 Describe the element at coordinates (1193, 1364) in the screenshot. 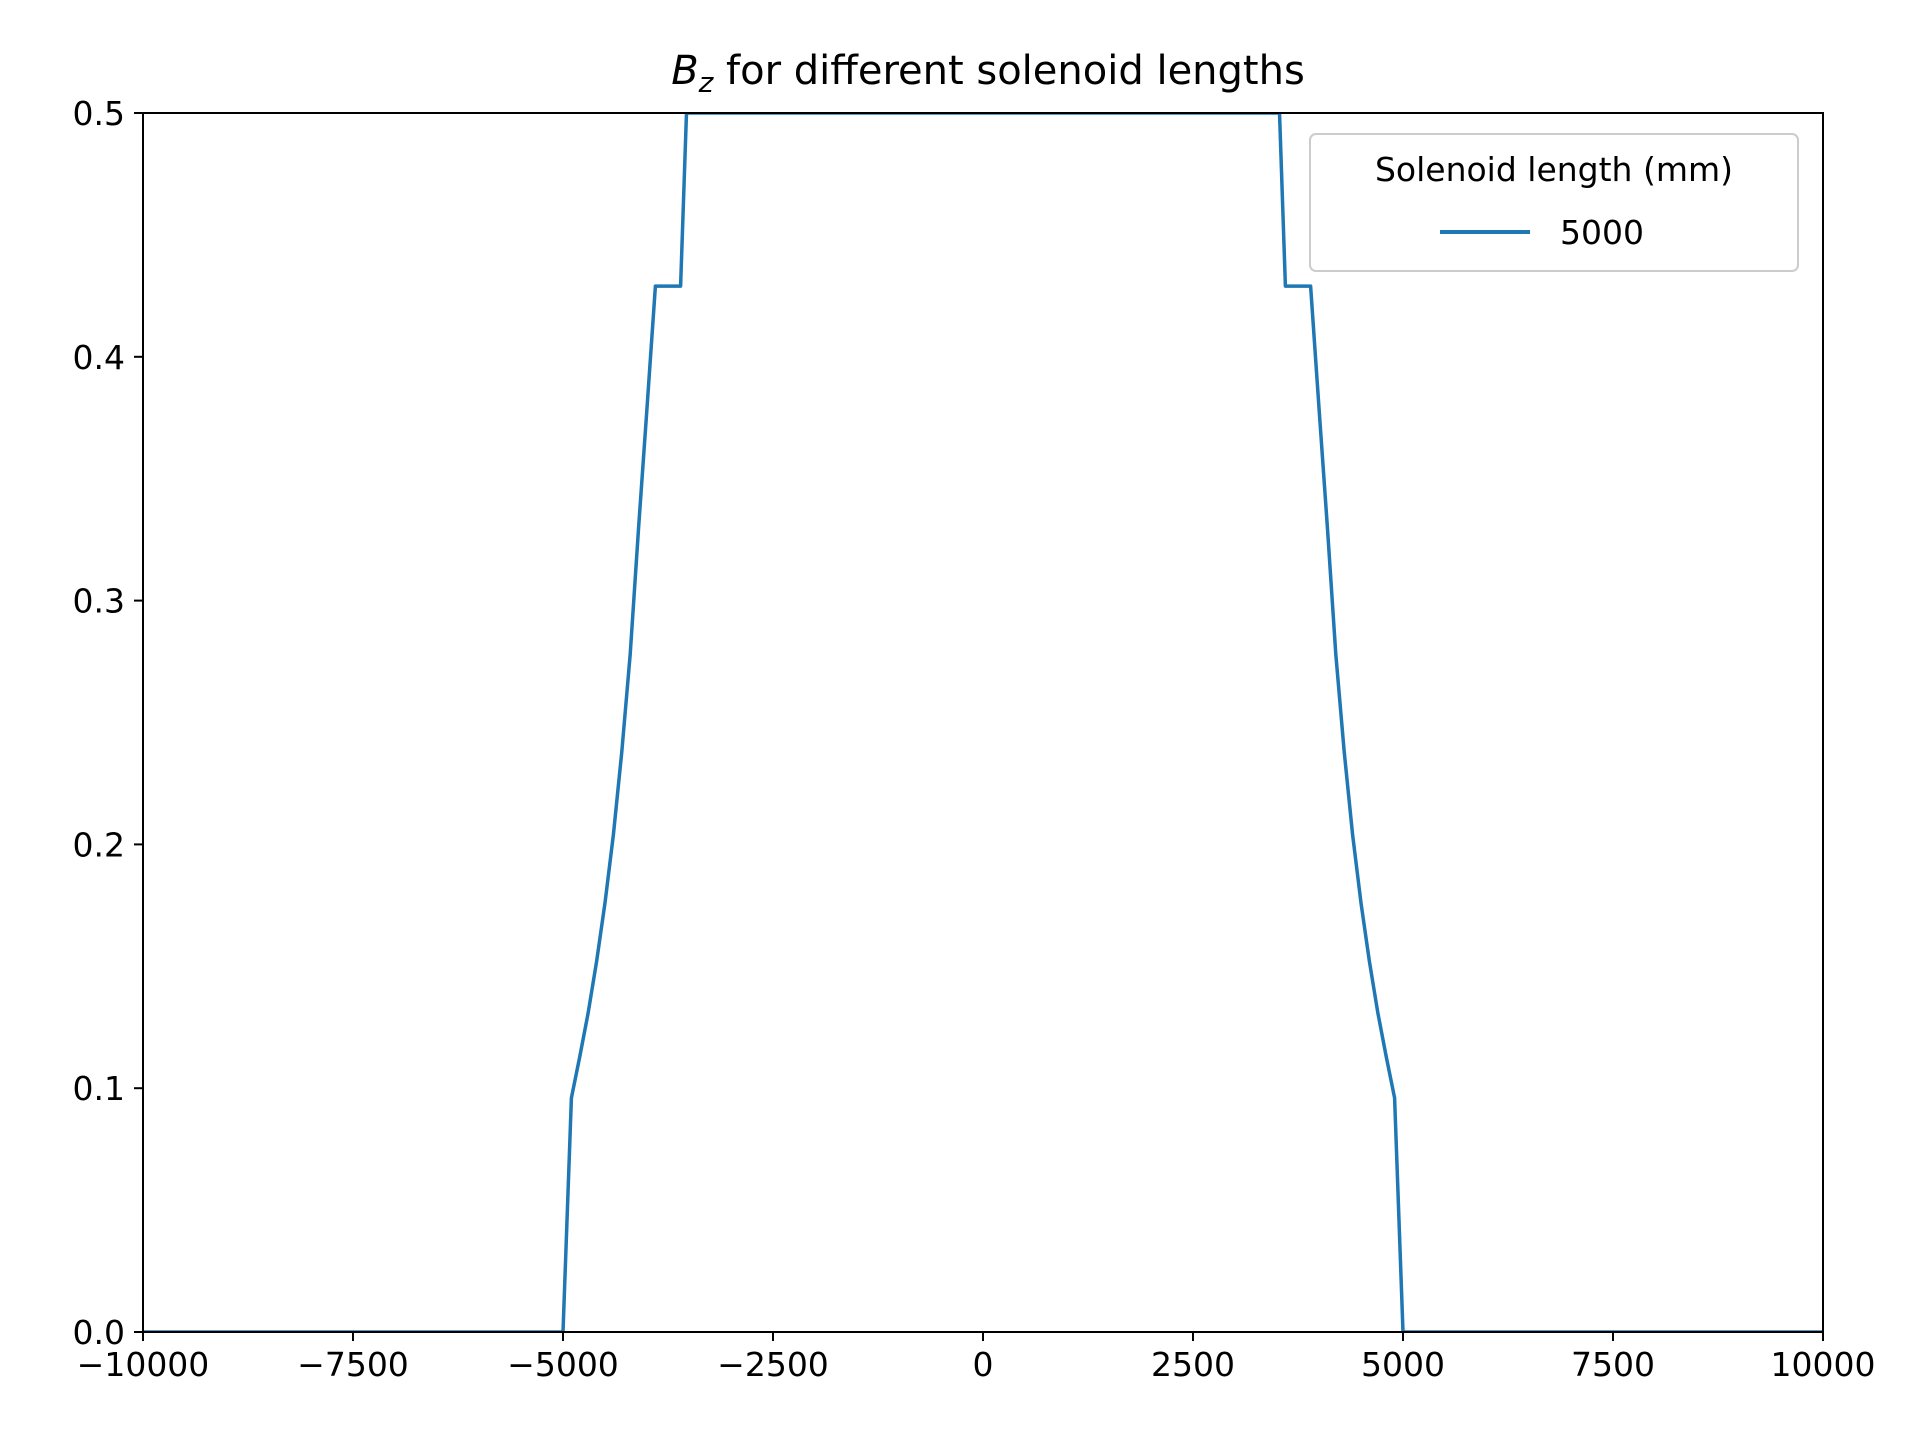

I see `x-tick-label: 2500` at that location.